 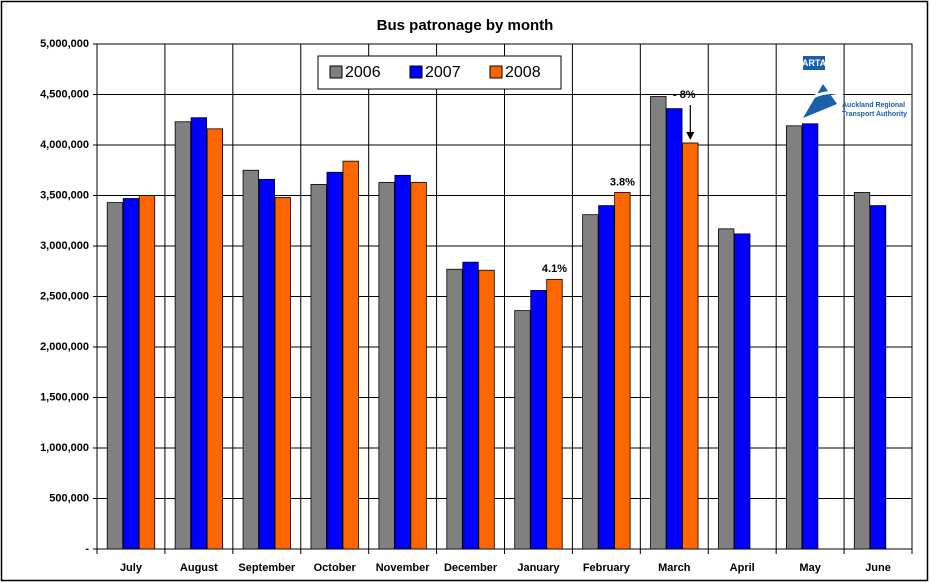 I want to click on logo-badge, so click(x=814, y=63).